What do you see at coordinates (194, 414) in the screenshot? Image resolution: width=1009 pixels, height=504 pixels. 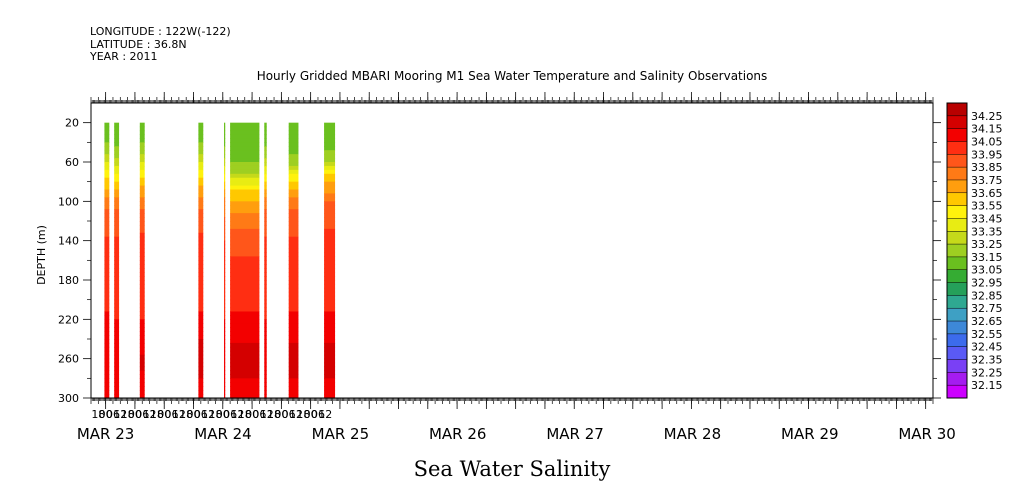 I see `x-tick-label: 00` at bounding box center [194, 414].